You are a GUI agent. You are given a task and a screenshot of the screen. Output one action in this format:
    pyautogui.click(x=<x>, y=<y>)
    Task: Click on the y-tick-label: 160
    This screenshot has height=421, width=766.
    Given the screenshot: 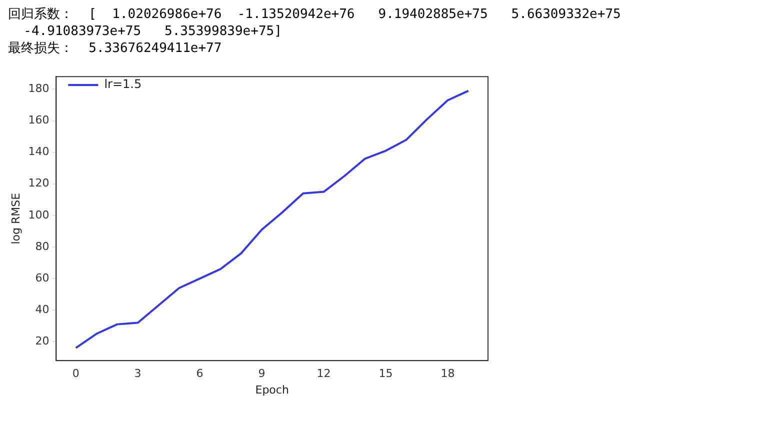 What is the action you would take?
    pyautogui.click(x=39, y=120)
    